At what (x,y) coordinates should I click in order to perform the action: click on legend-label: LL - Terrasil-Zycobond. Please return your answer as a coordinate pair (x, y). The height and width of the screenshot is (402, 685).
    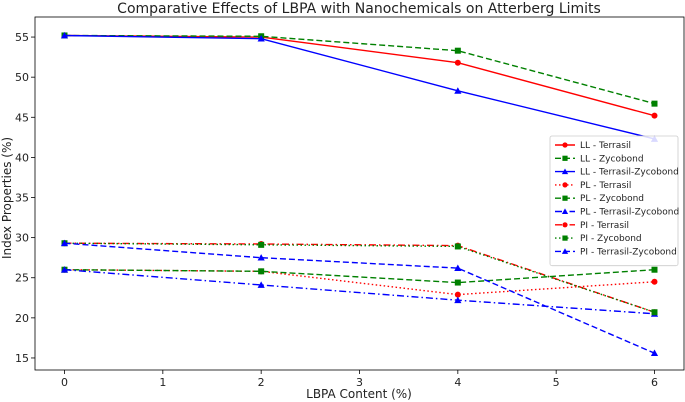
    Looking at the image, I should click on (629, 173).